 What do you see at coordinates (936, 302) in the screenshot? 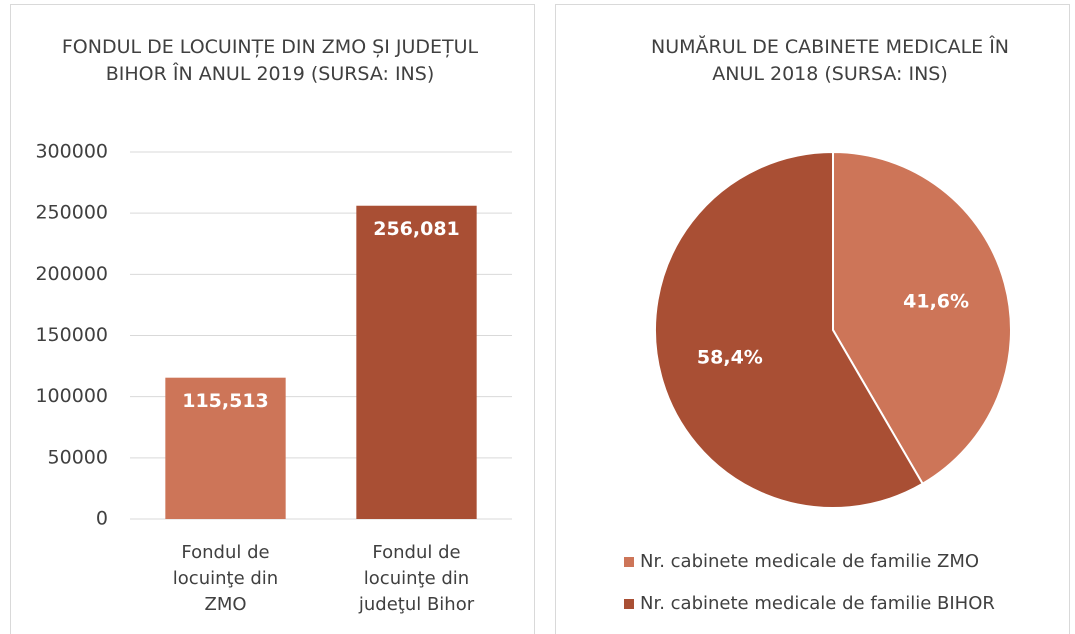
I see `data-label: 41,6%` at bounding box center [936, 302].